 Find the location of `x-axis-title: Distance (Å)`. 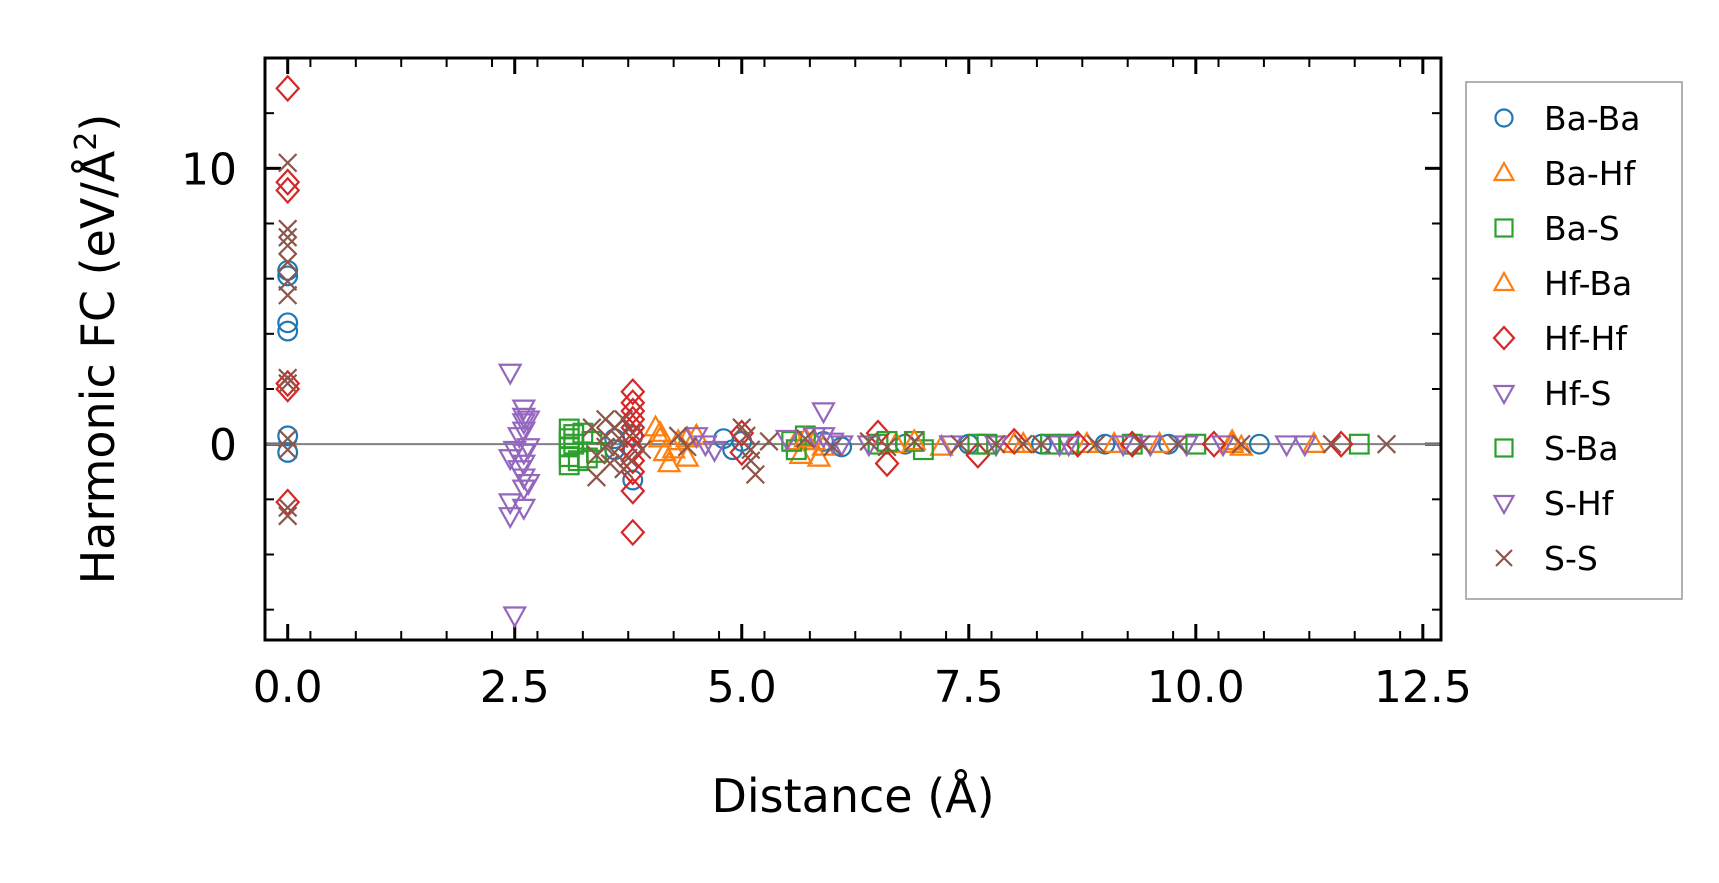

x-axis-title: Distance (Å) is located at coordinates (852, 796).